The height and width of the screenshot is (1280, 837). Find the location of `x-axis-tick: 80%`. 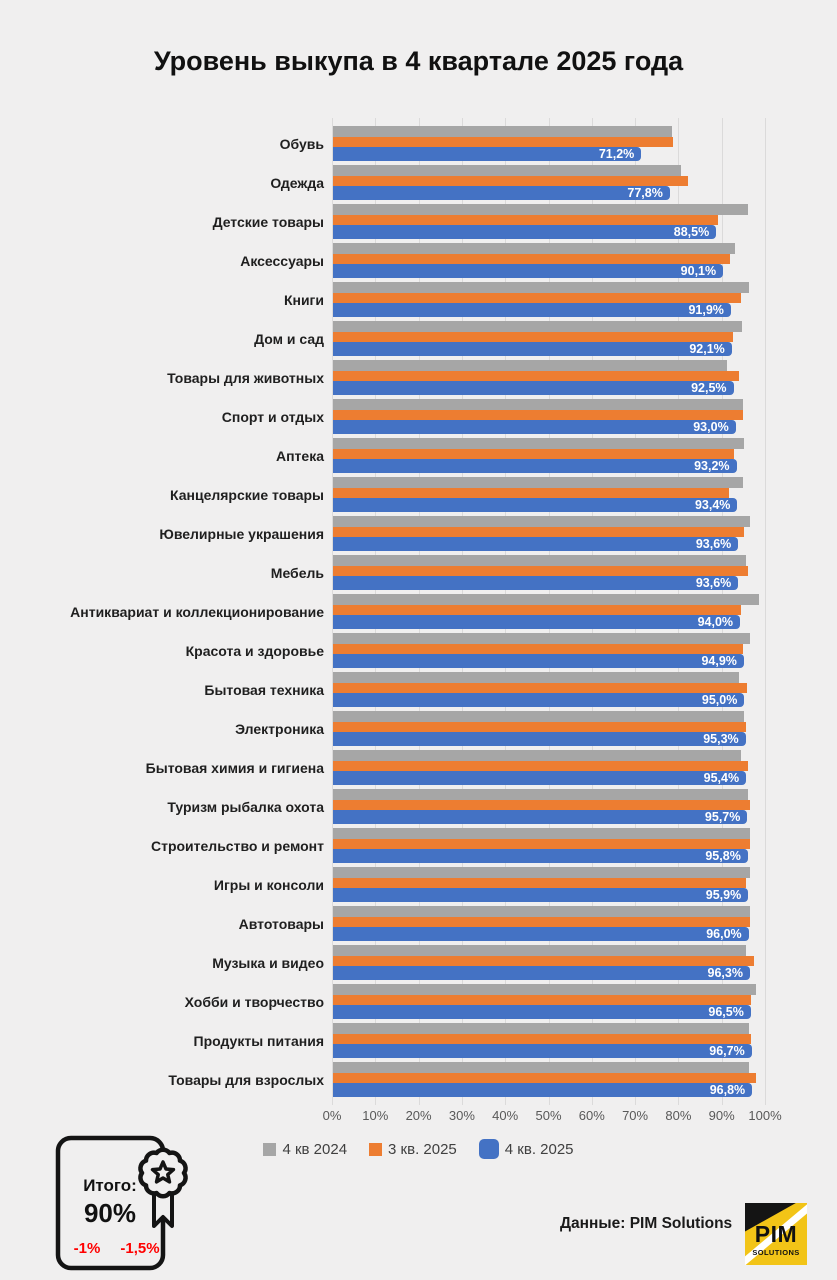

x-axis-tick: 80% is located at coordinates (678, 1115).